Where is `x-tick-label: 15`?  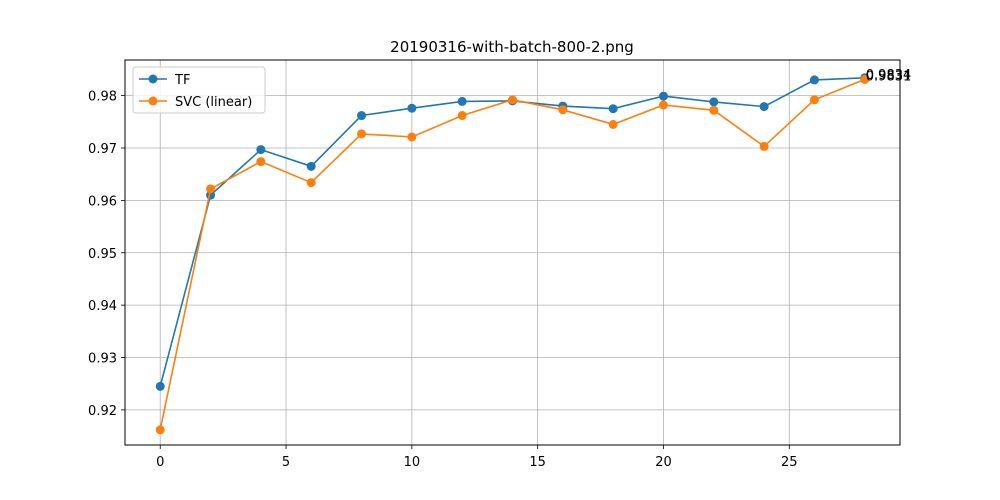
x-tick-label: 15 is located at coordinates (537, 462).